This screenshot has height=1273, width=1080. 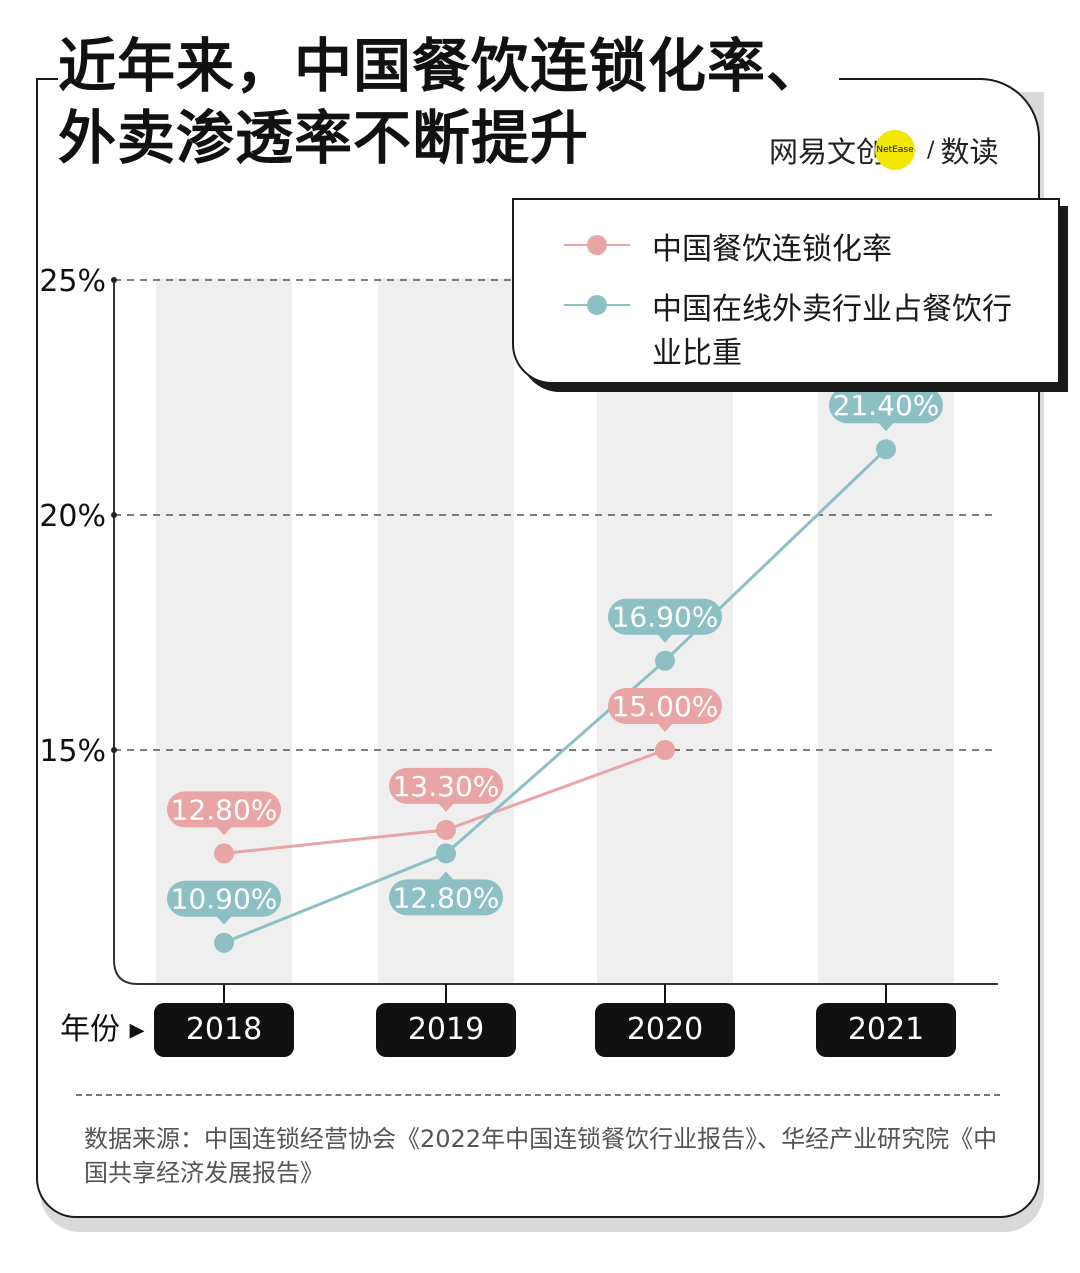 I want to click on data-label-pointer-s2-2019, so click(x=446, y=876).